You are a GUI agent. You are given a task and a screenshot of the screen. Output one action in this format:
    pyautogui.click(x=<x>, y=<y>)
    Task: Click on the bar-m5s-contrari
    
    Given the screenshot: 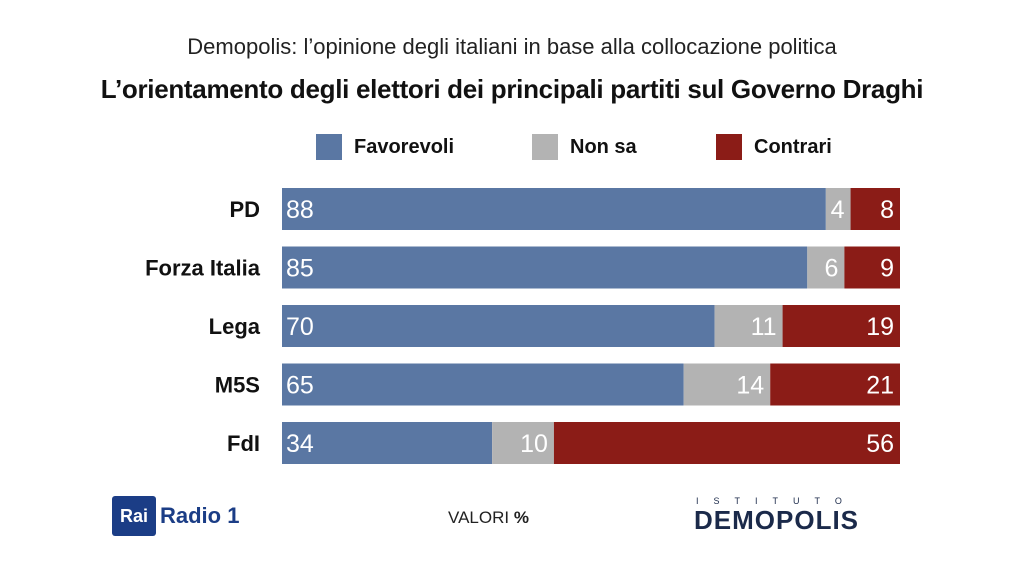 What is the action you would take?
    pyautogui.click(x=835, y=384)
    